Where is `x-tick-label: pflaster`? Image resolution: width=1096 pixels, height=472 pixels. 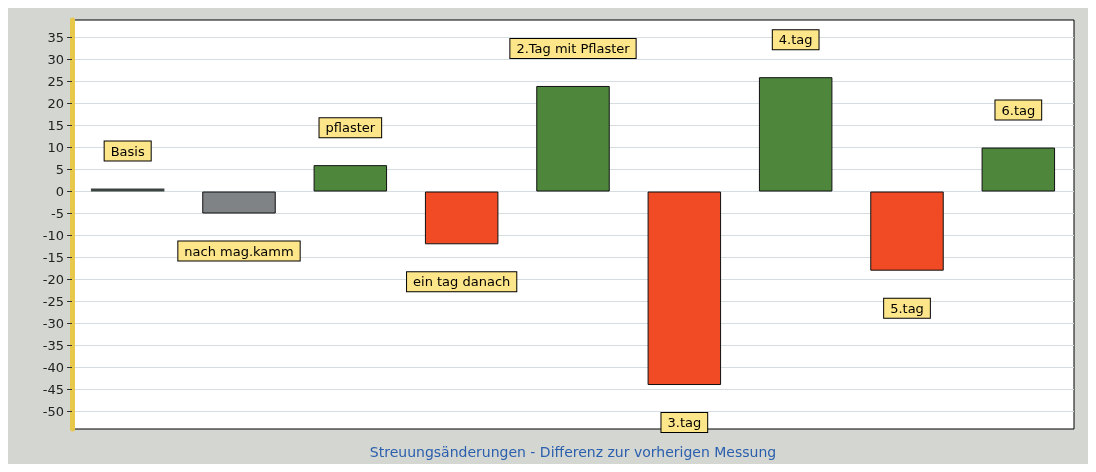 x-tick-label: pflaster is located at coordinates (350, 128).